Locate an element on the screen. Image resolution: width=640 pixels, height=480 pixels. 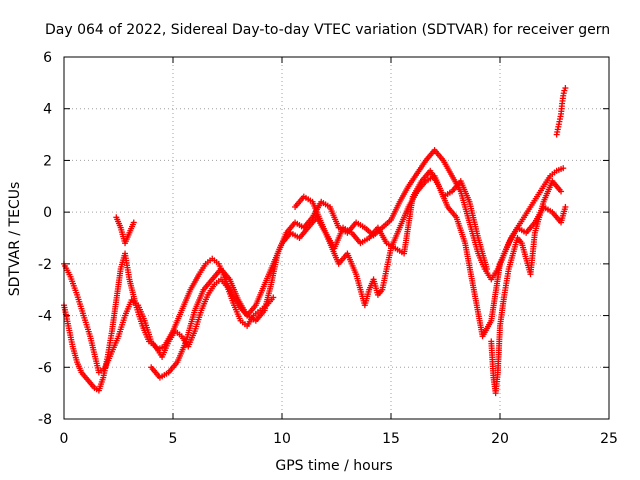
x-tick-label: 10 is located at coordinates (282, 439).